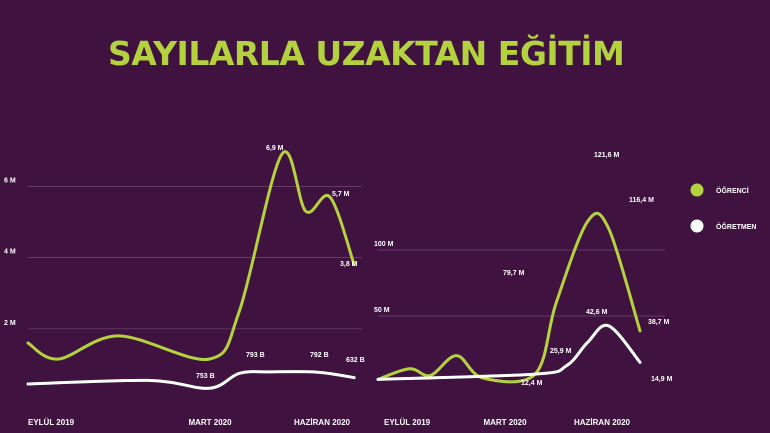 Image resolution: width=770 pixels, height=433 pixels. I want to click on legend-label: ÖĞRENCİ, so click(732, 190).